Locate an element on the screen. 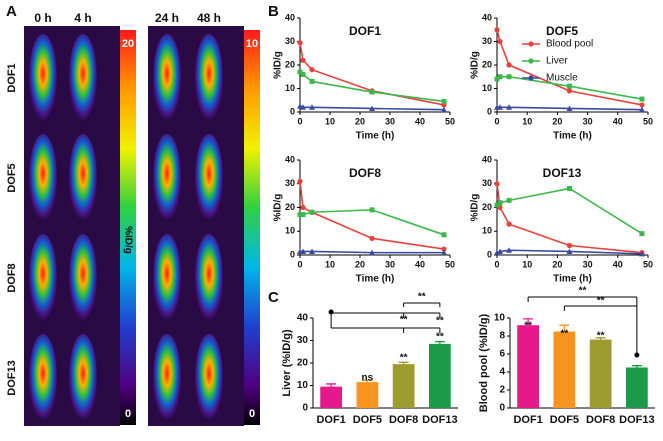 The image size is (663, 441). x-tick-label: DOF5 is located at coordinates (564, 420).